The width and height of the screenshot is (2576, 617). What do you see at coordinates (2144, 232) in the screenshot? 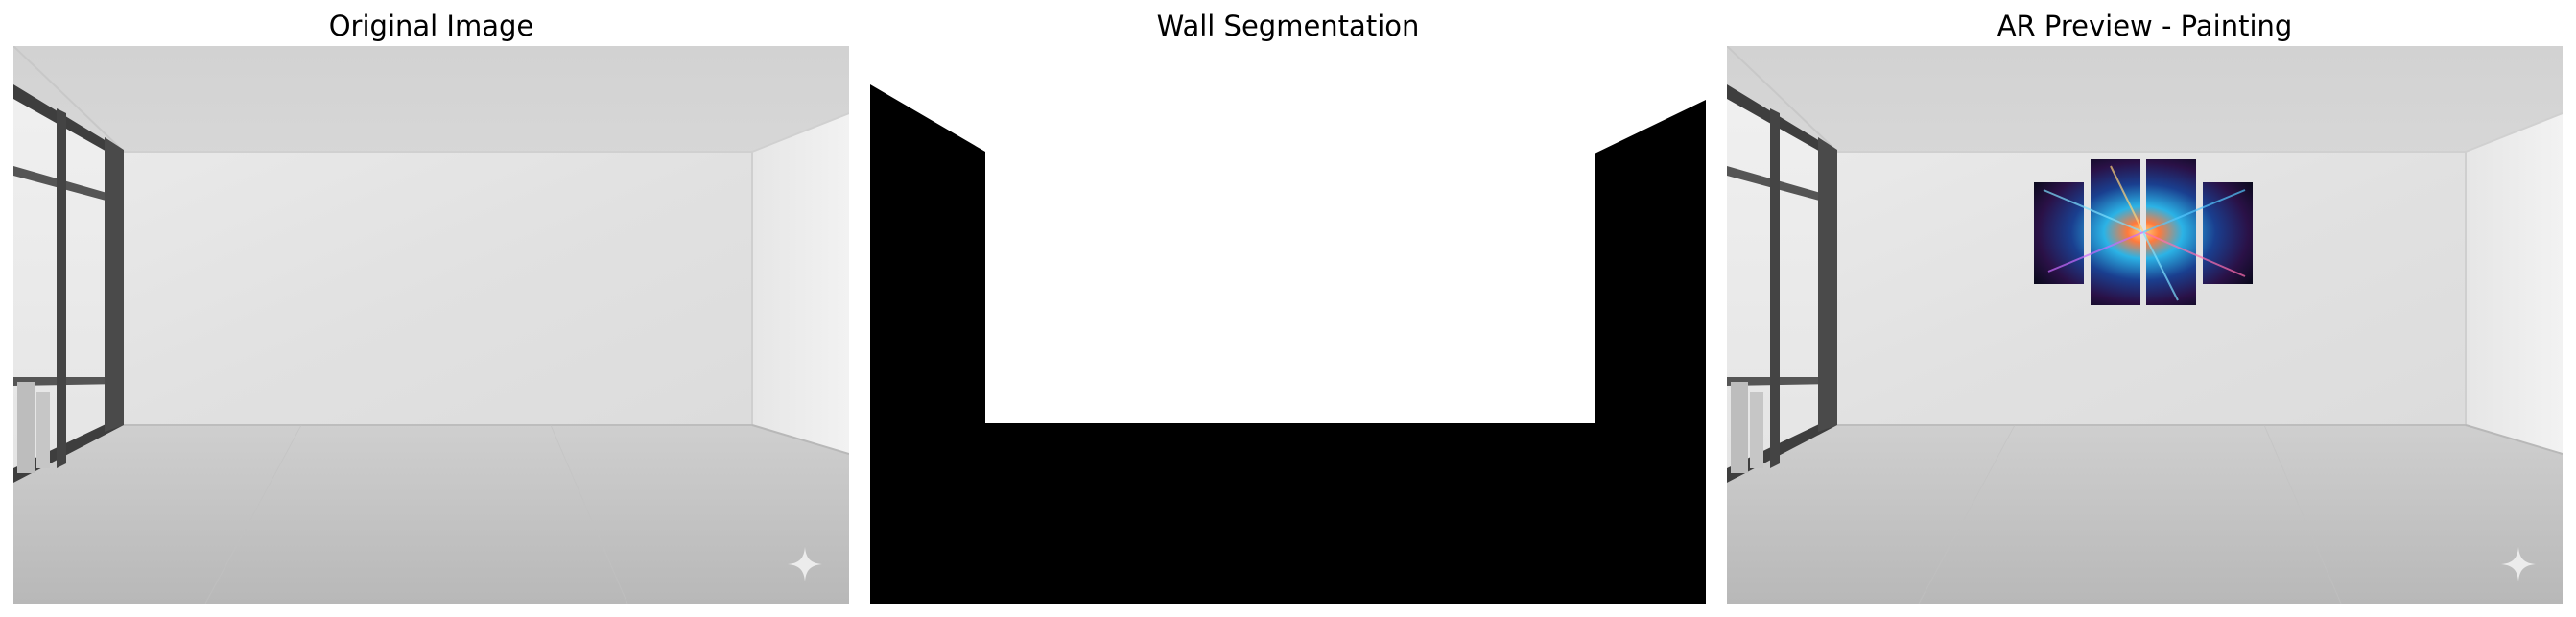
I see `painting` at bounding box center [2144, 232].